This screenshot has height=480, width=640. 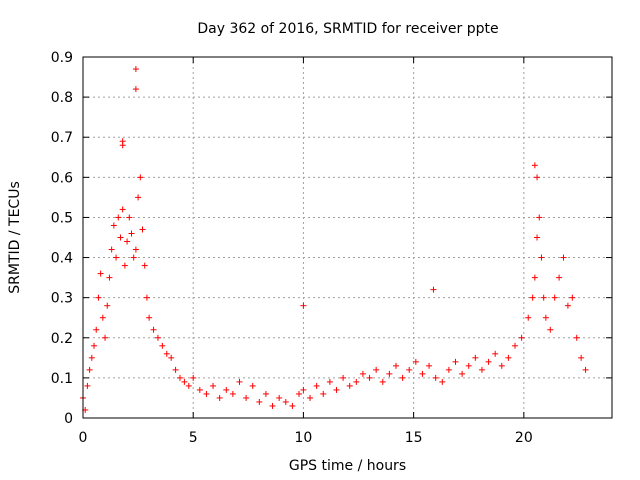 I want to click on x-axis-label: GPS time / hours, so click(x=347, y=466).